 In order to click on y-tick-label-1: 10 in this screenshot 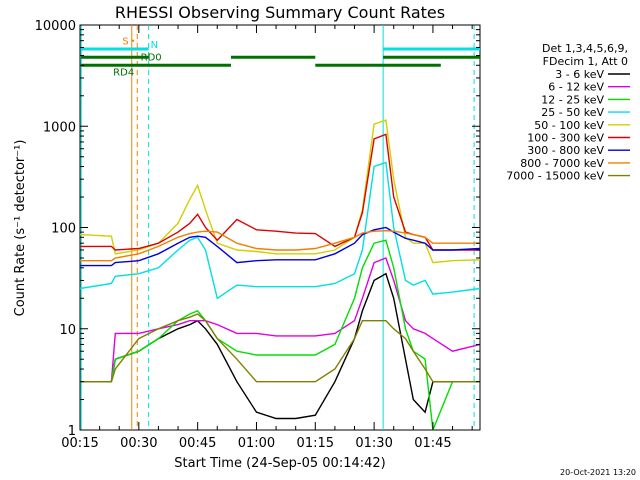, I will do `click(67, 330)`.